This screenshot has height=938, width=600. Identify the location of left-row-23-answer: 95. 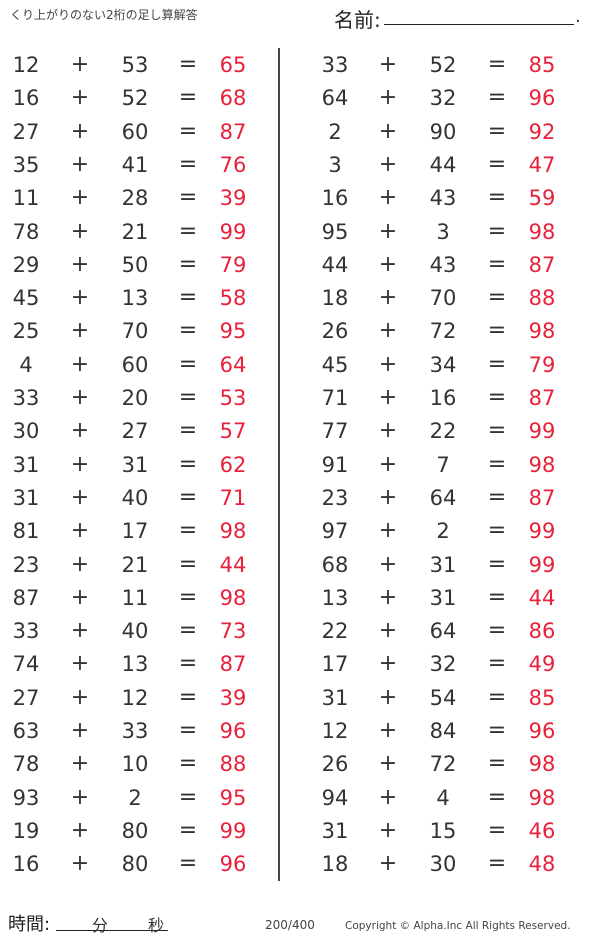
(233, 797).